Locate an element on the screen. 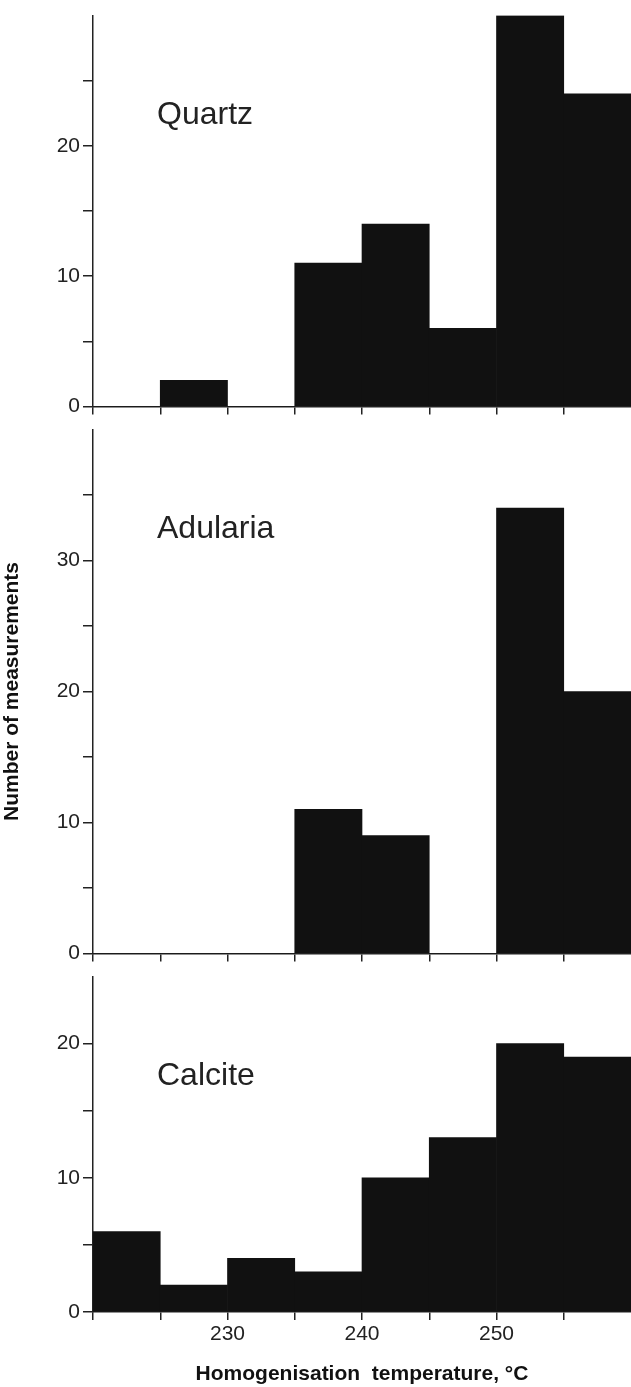 The height and width of the screenshot is (1387, 631). x-axis-title: Homogenisation temperature, °C is located at coordinates (362, 1373).